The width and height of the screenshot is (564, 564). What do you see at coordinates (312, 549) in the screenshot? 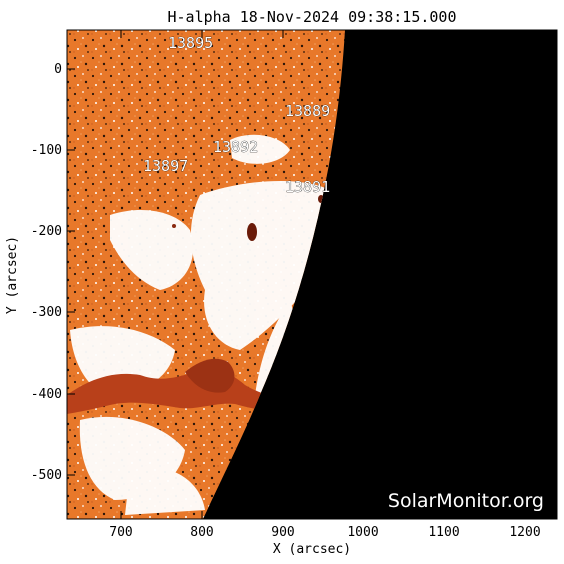
I see `x-axis-label: X (arcsec)` at bounding box center [312, 549].